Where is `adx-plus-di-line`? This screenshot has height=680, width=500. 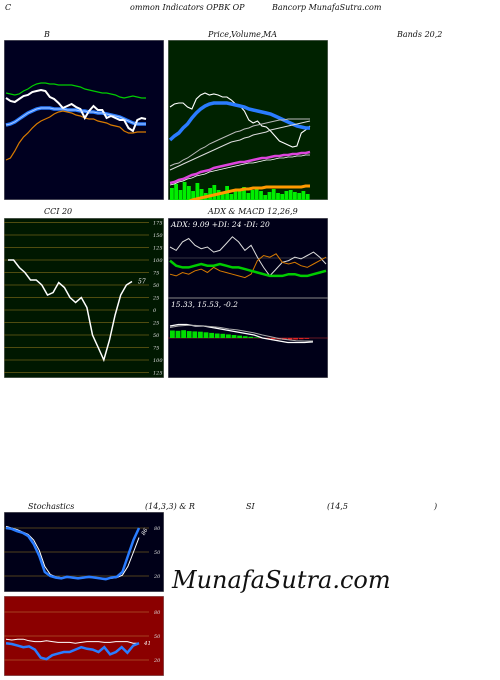 adx-plus-di-line is located at coordinates (248, 256).